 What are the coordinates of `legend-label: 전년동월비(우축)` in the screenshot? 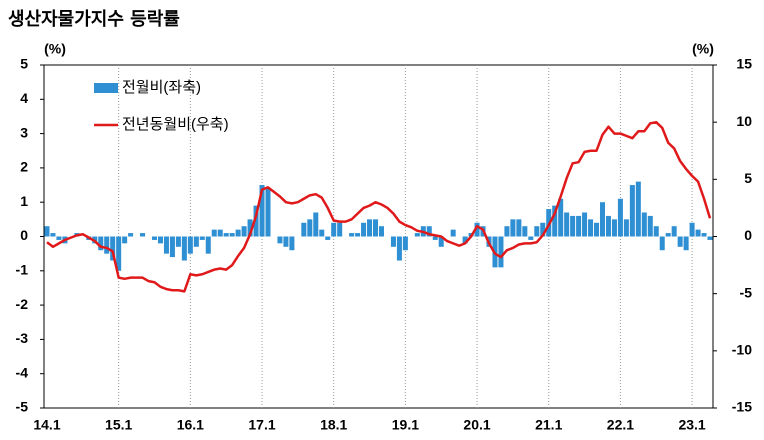 It's located at (175, 124).